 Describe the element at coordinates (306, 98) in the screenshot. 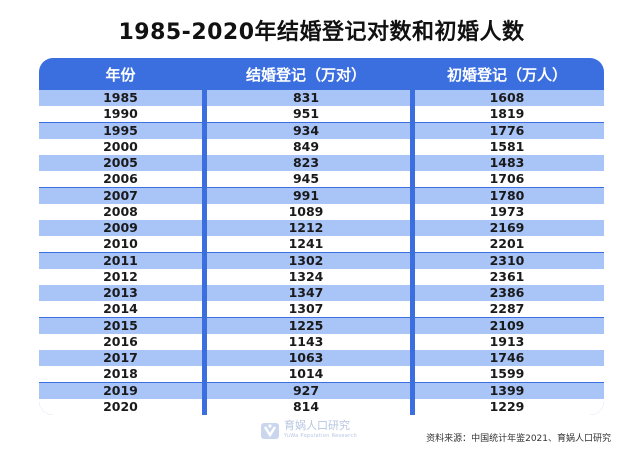

I see `cell-marriages: 831` at that location.